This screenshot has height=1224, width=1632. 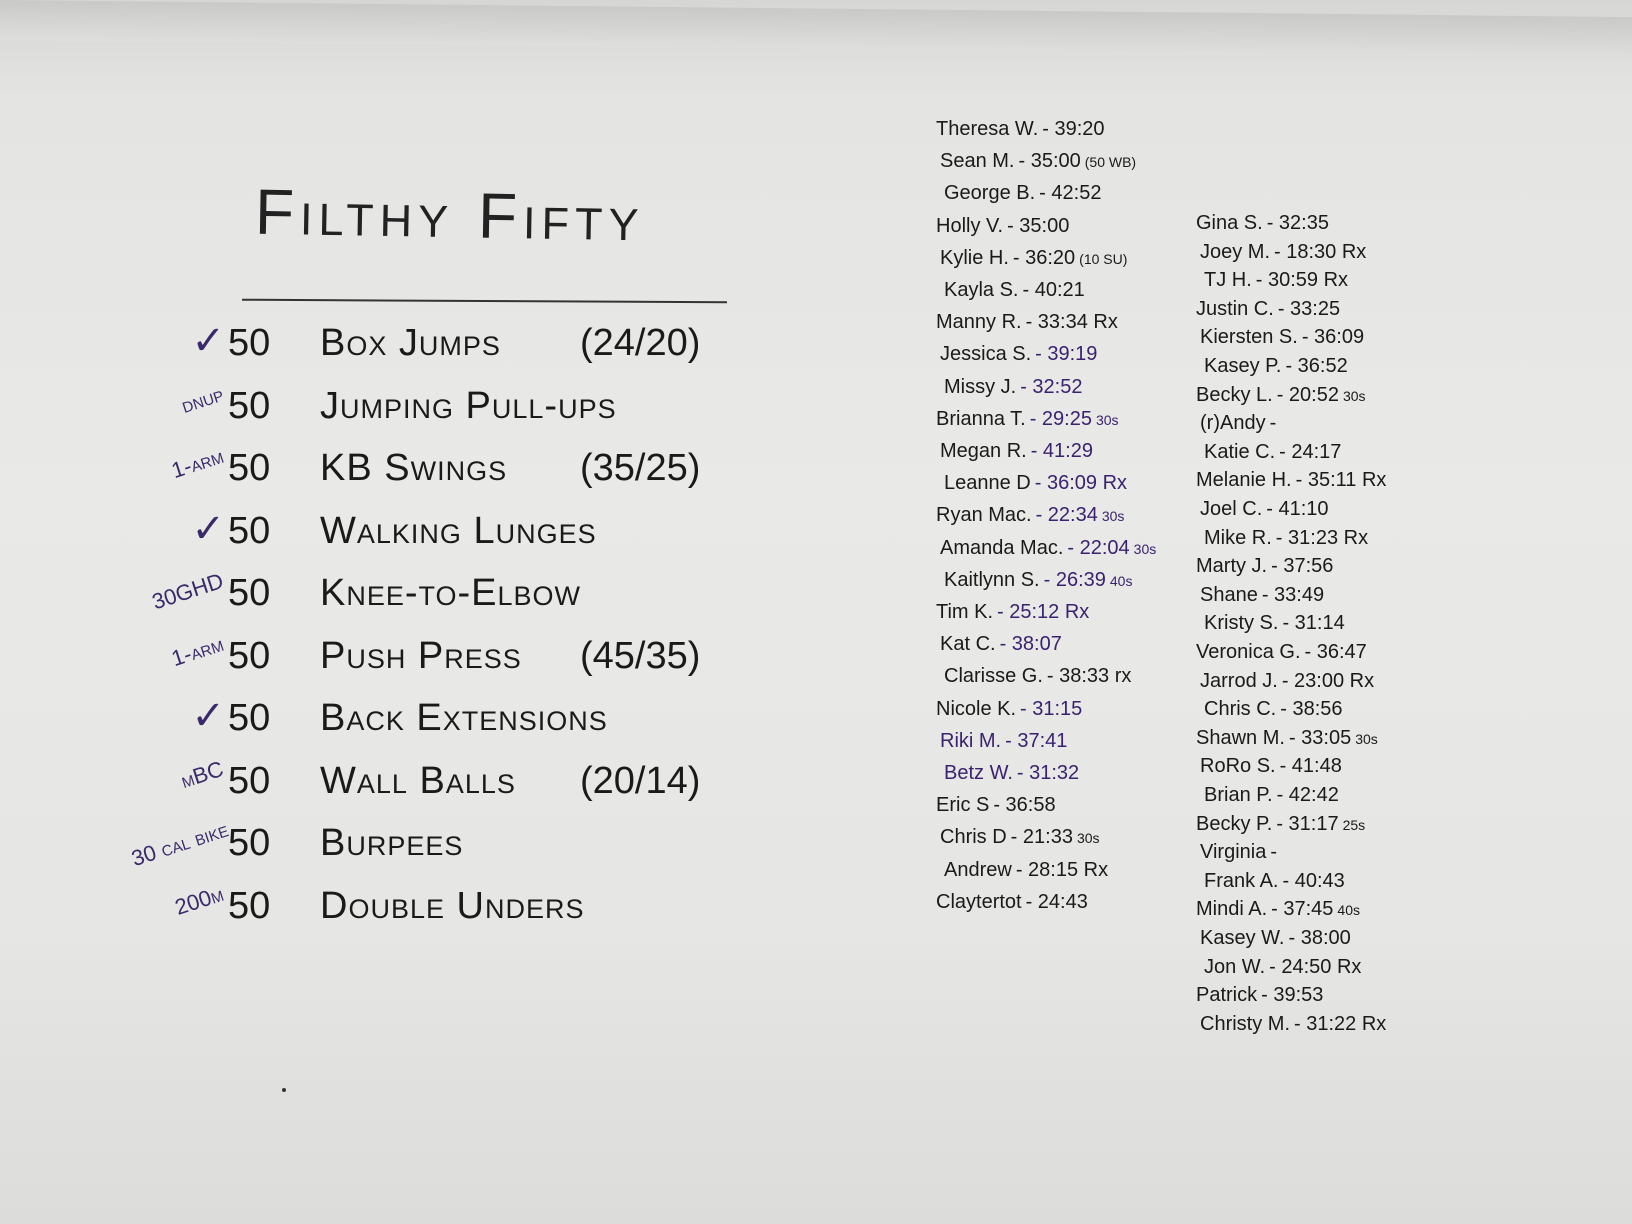 What do you see at coordinates (1103, 258) in the screenshot?
I see `result-note: (10 SU)` at bounding box center [1103, 258].